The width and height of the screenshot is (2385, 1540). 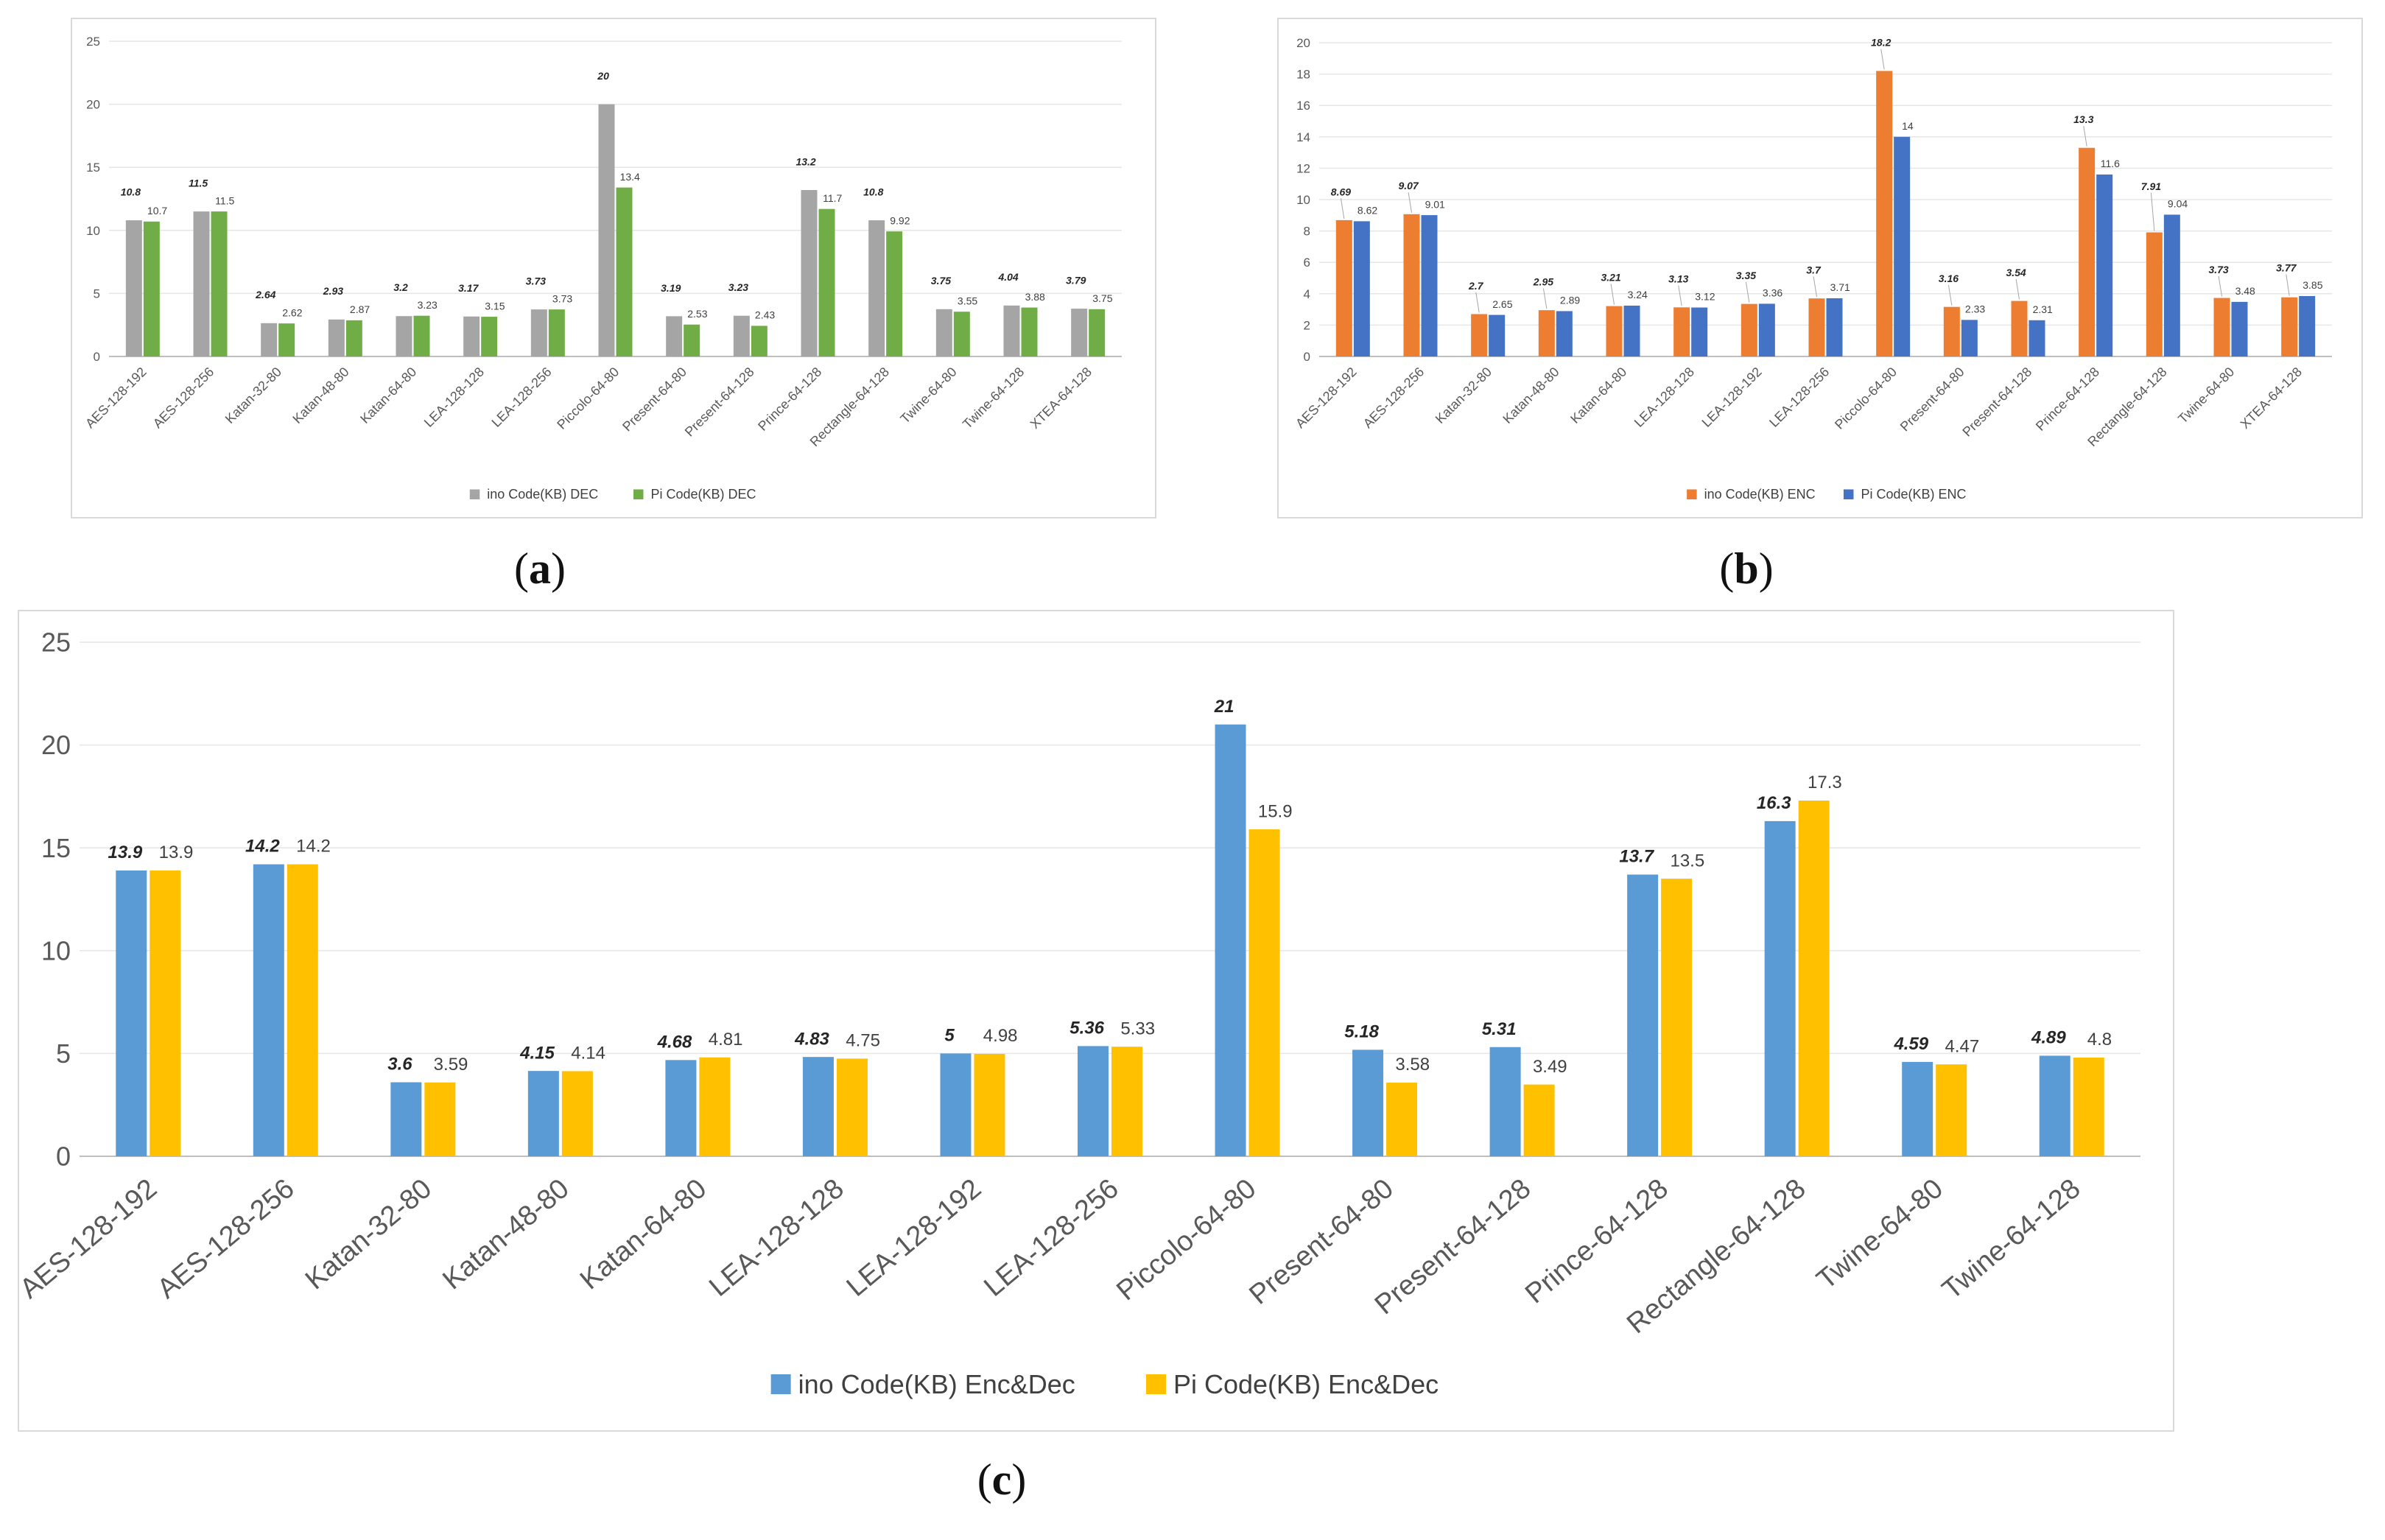 I want to click on data-label-pi-code-kb-enc-present-64-80: 2.33, so click(x=1975, y=309).